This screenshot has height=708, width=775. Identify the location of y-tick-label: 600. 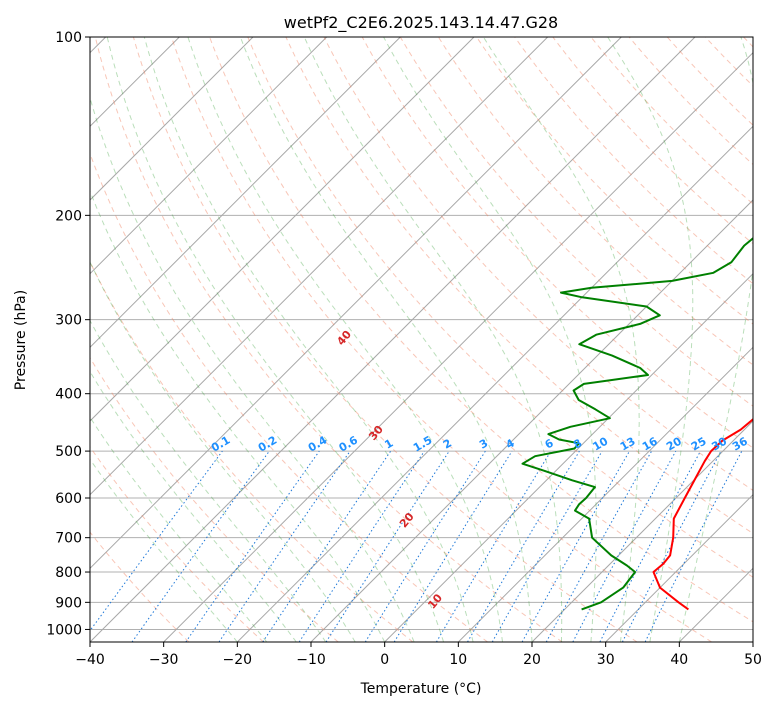
(68, 499).